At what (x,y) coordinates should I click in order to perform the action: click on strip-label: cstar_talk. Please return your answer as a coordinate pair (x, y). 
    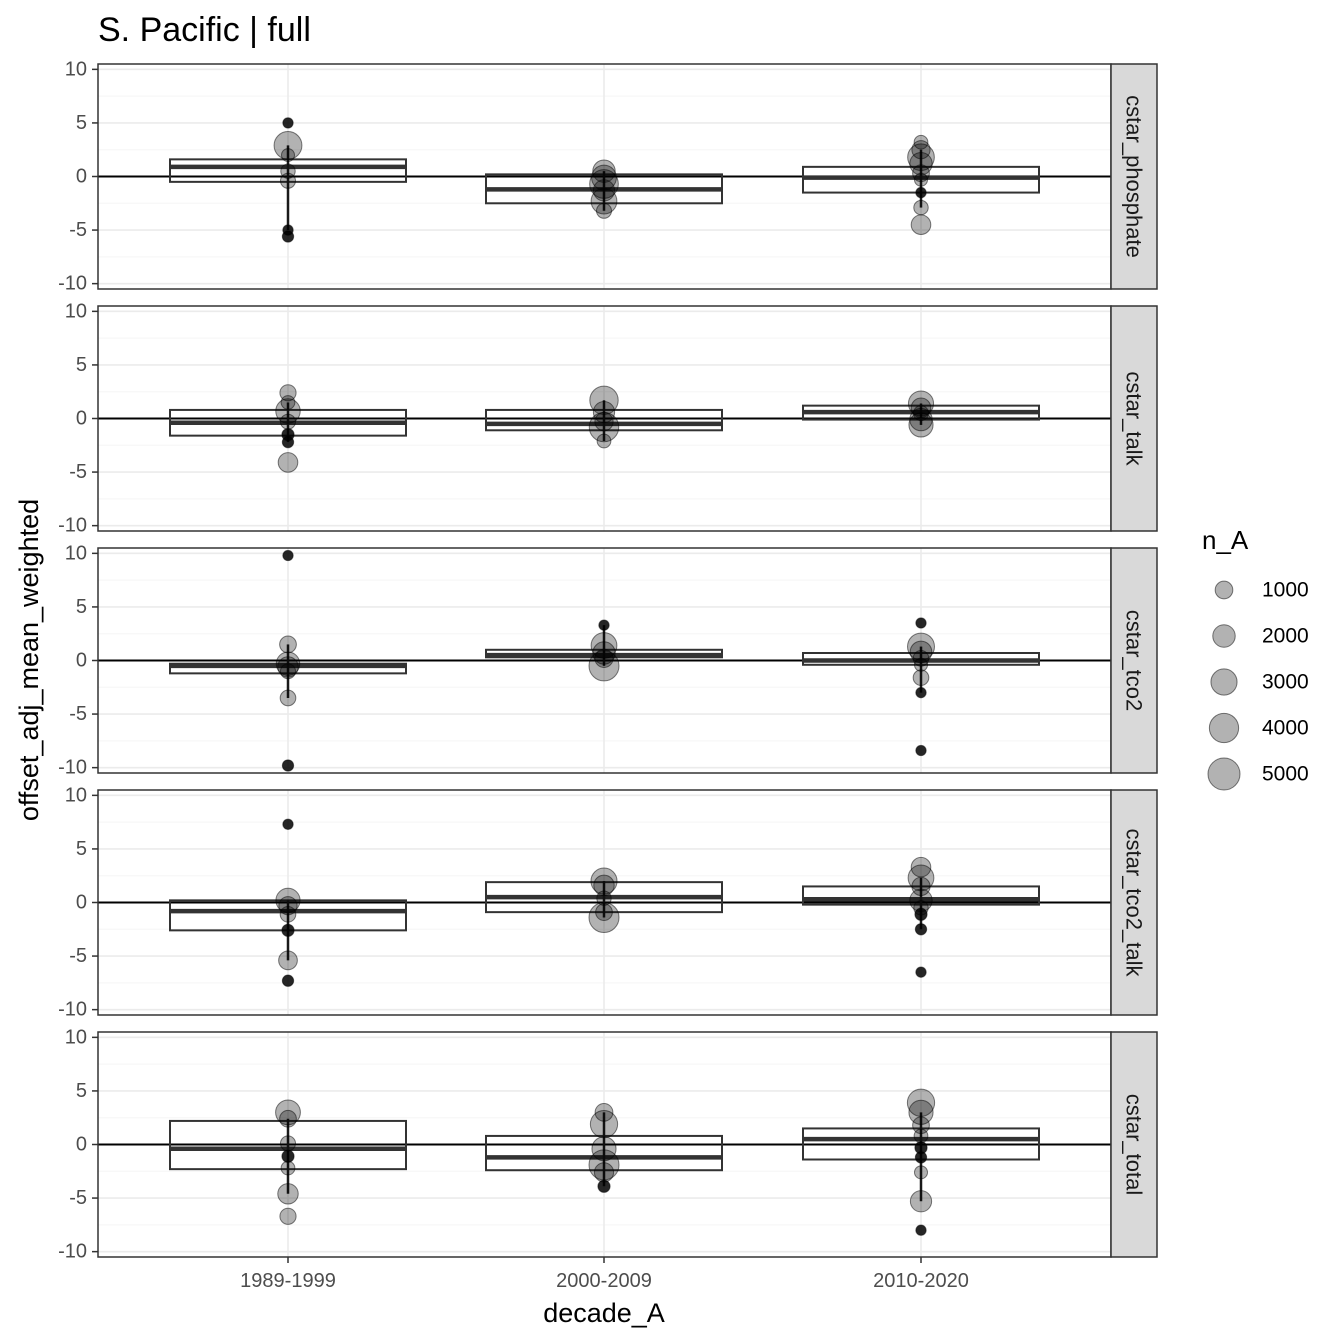
    Looking at the image, I should click on (1134, 418).